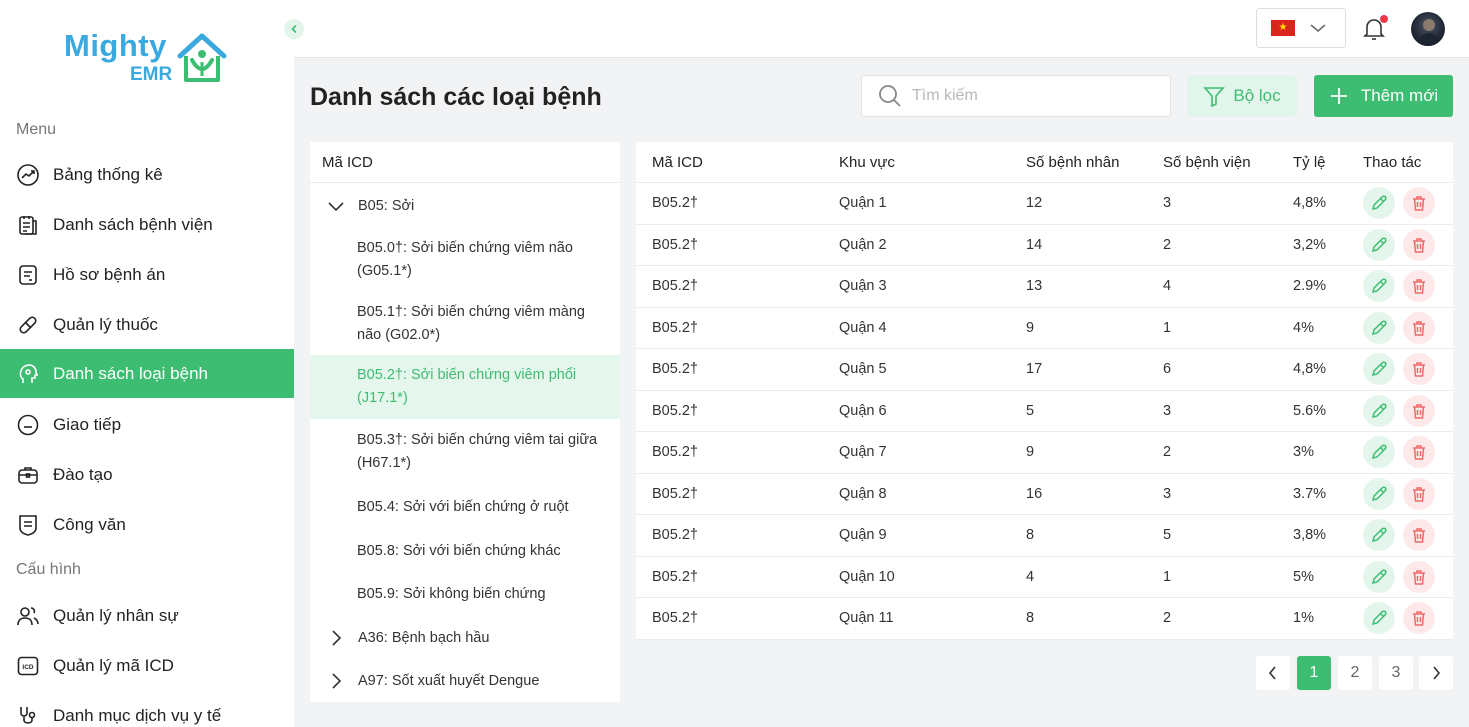  What do you see at coordinates (1207, 162) in the screenshot?
I see `column-header: Số bệnh viện` at bounding box center [1207, 162].